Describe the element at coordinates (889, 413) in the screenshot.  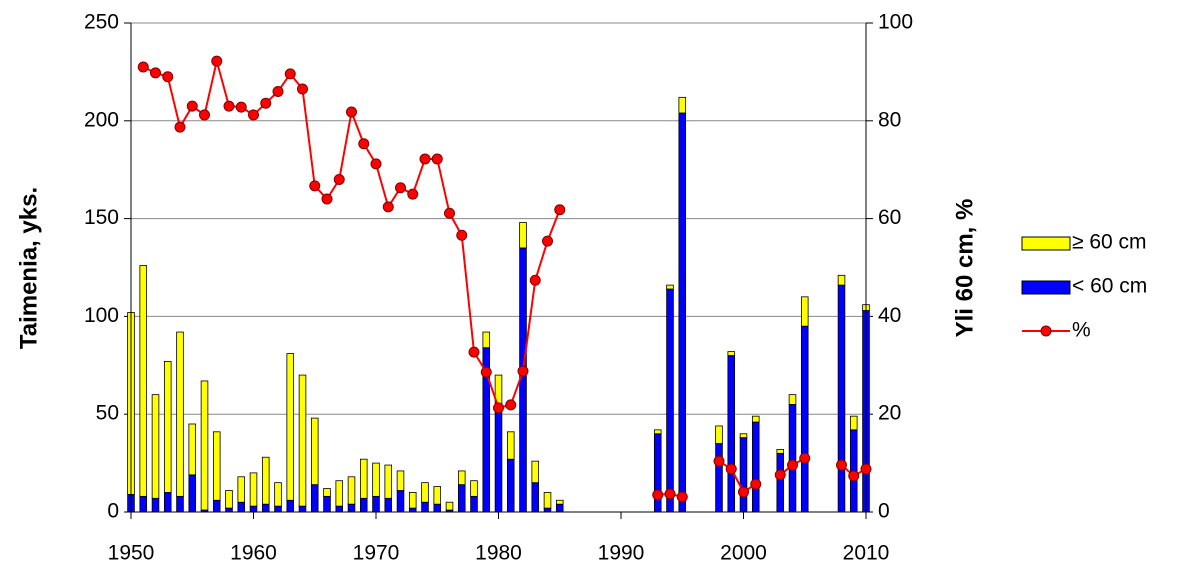
I see `y2-tick-label: 20` at that location.